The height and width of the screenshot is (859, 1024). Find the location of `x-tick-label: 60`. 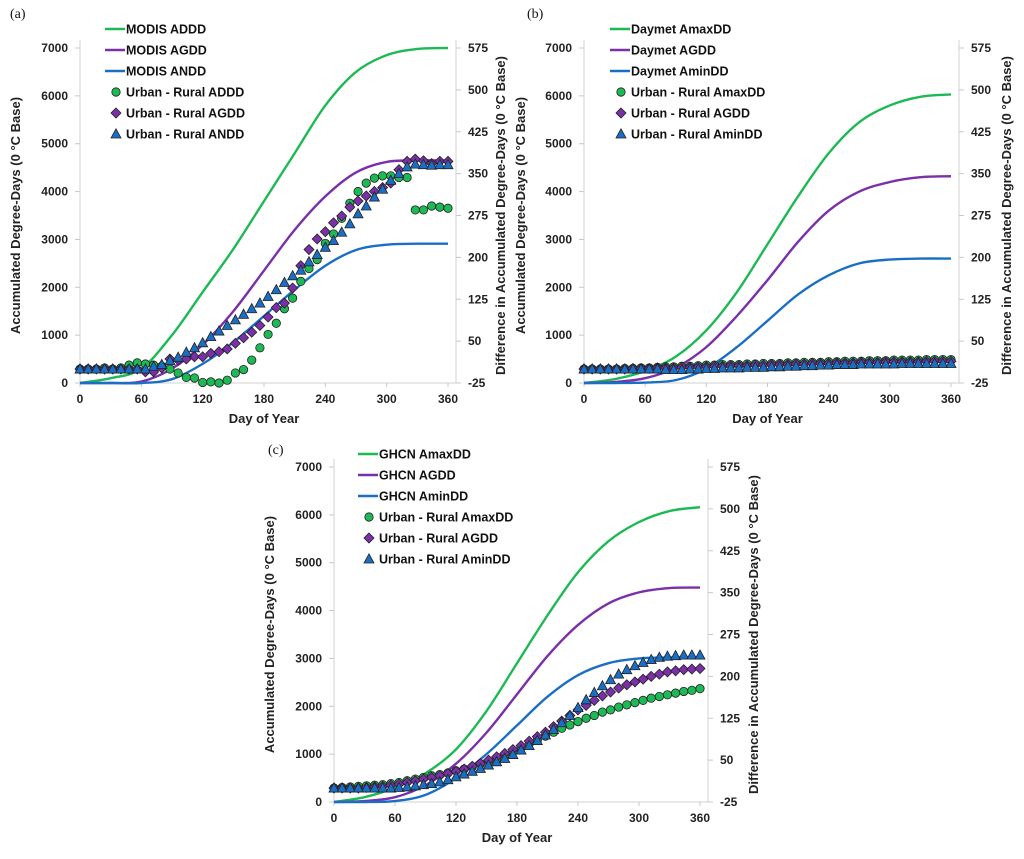

x-tick-label: 60 is located at coordinates (395, 818).